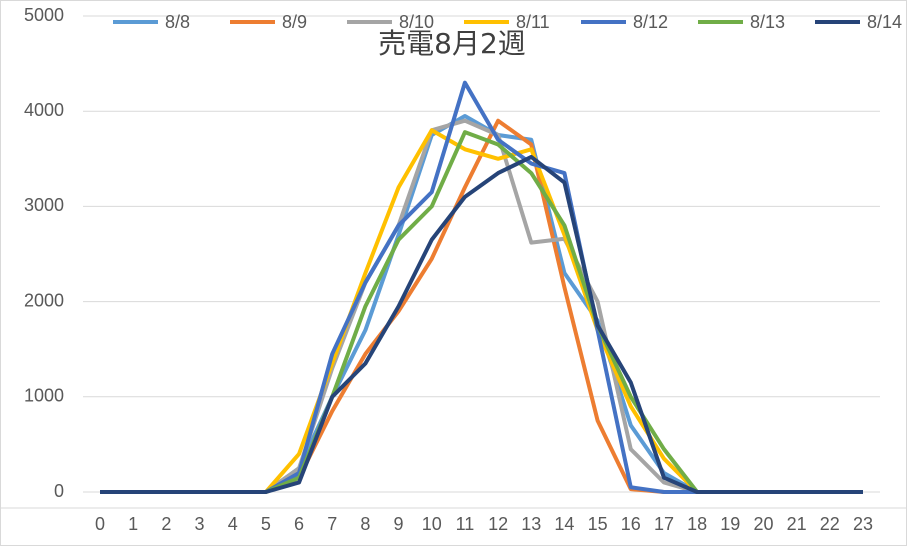 Image resolution: width=907 pixels, height=546 pixels. Describe the element at coordinates (399, 524) in the screenshot. I see `x-tick-label: 9` at that location.